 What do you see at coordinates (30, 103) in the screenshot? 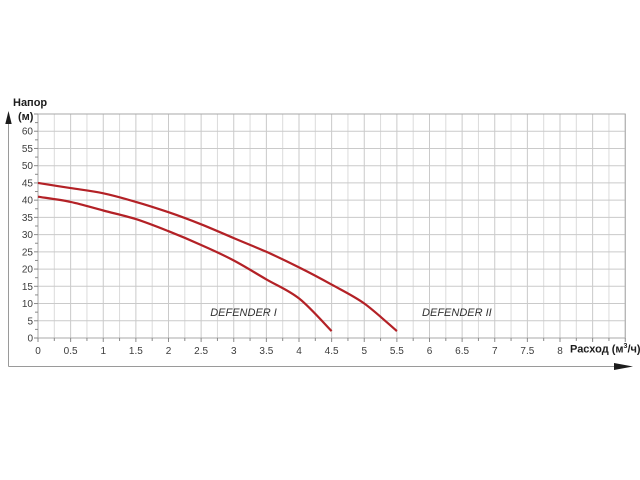
I see `y-axis-title-text: Напор` at bounding box center [30, 103].